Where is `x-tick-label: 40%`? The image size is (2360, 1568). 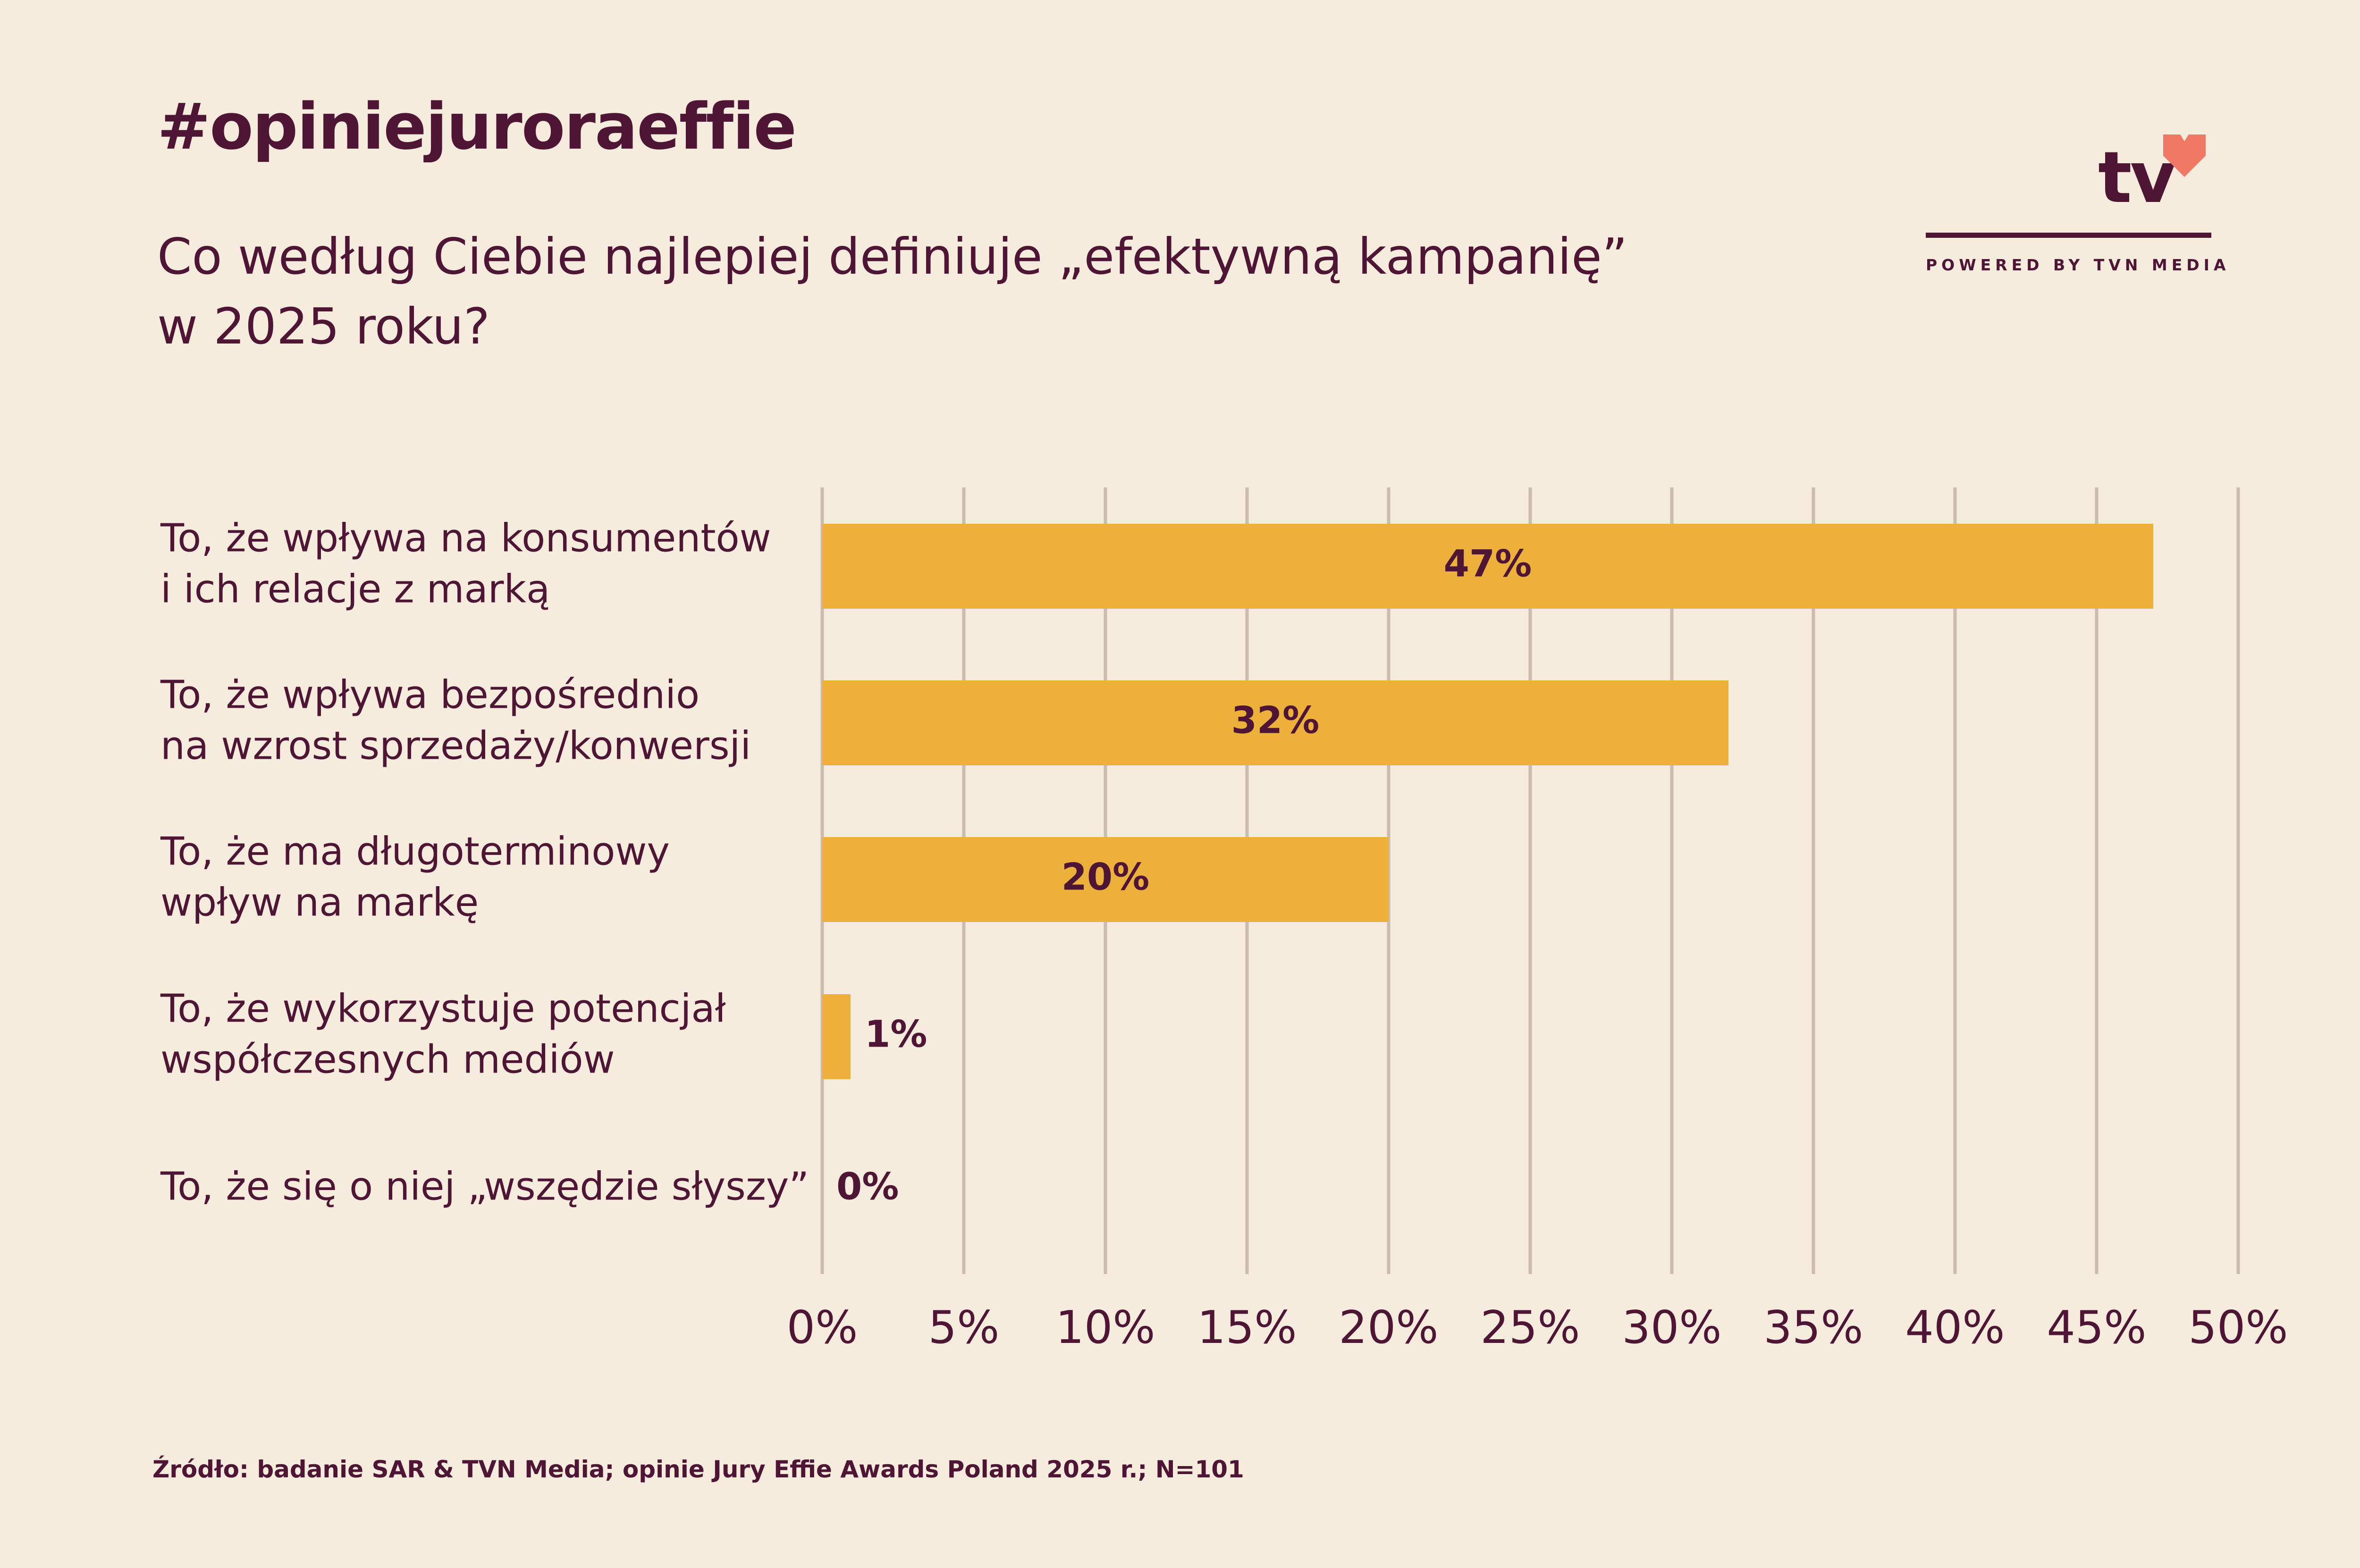
x-tick-label: 40% is located at coordinates (1955, 1328).